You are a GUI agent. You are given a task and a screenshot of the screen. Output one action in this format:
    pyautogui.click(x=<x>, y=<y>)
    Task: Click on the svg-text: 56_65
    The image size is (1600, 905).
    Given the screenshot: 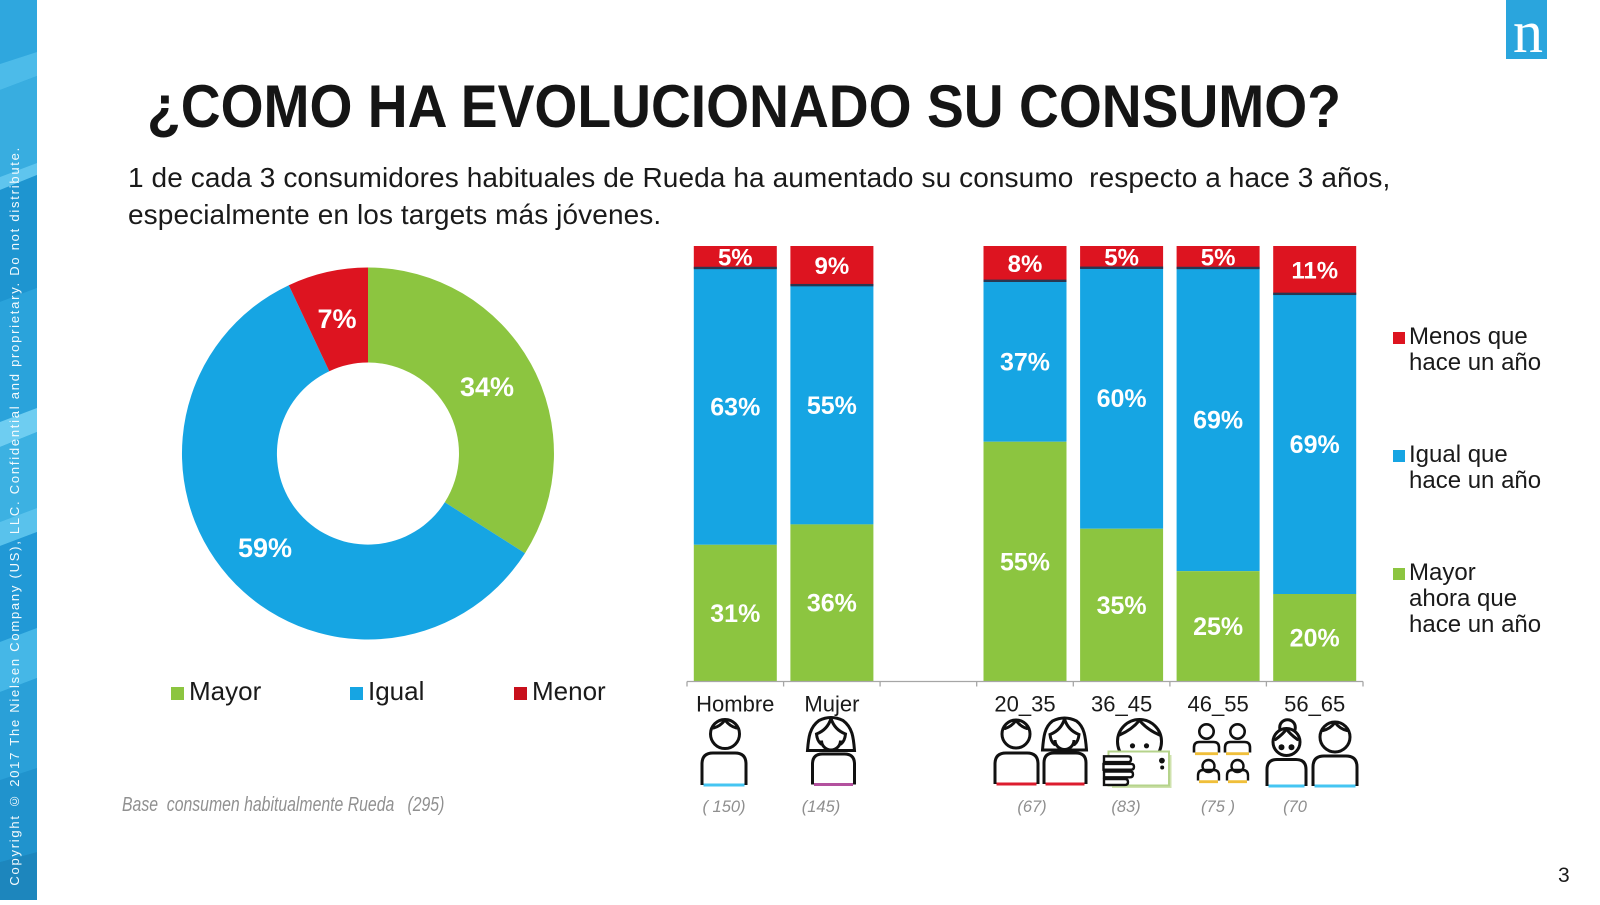 What is the action you would take?
    pyautogui.click(x=1314, y=704)
    